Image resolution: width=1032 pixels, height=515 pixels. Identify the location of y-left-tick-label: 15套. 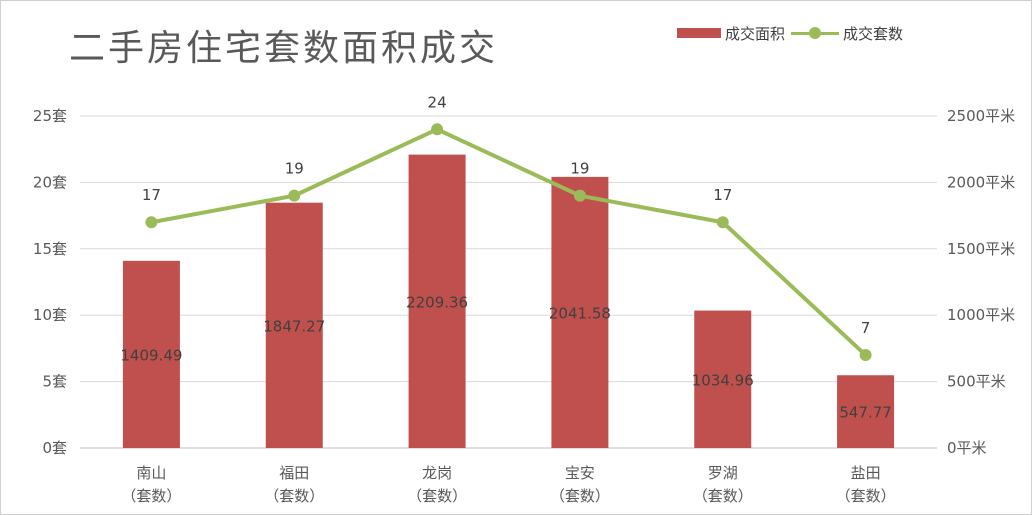
(50, 249).